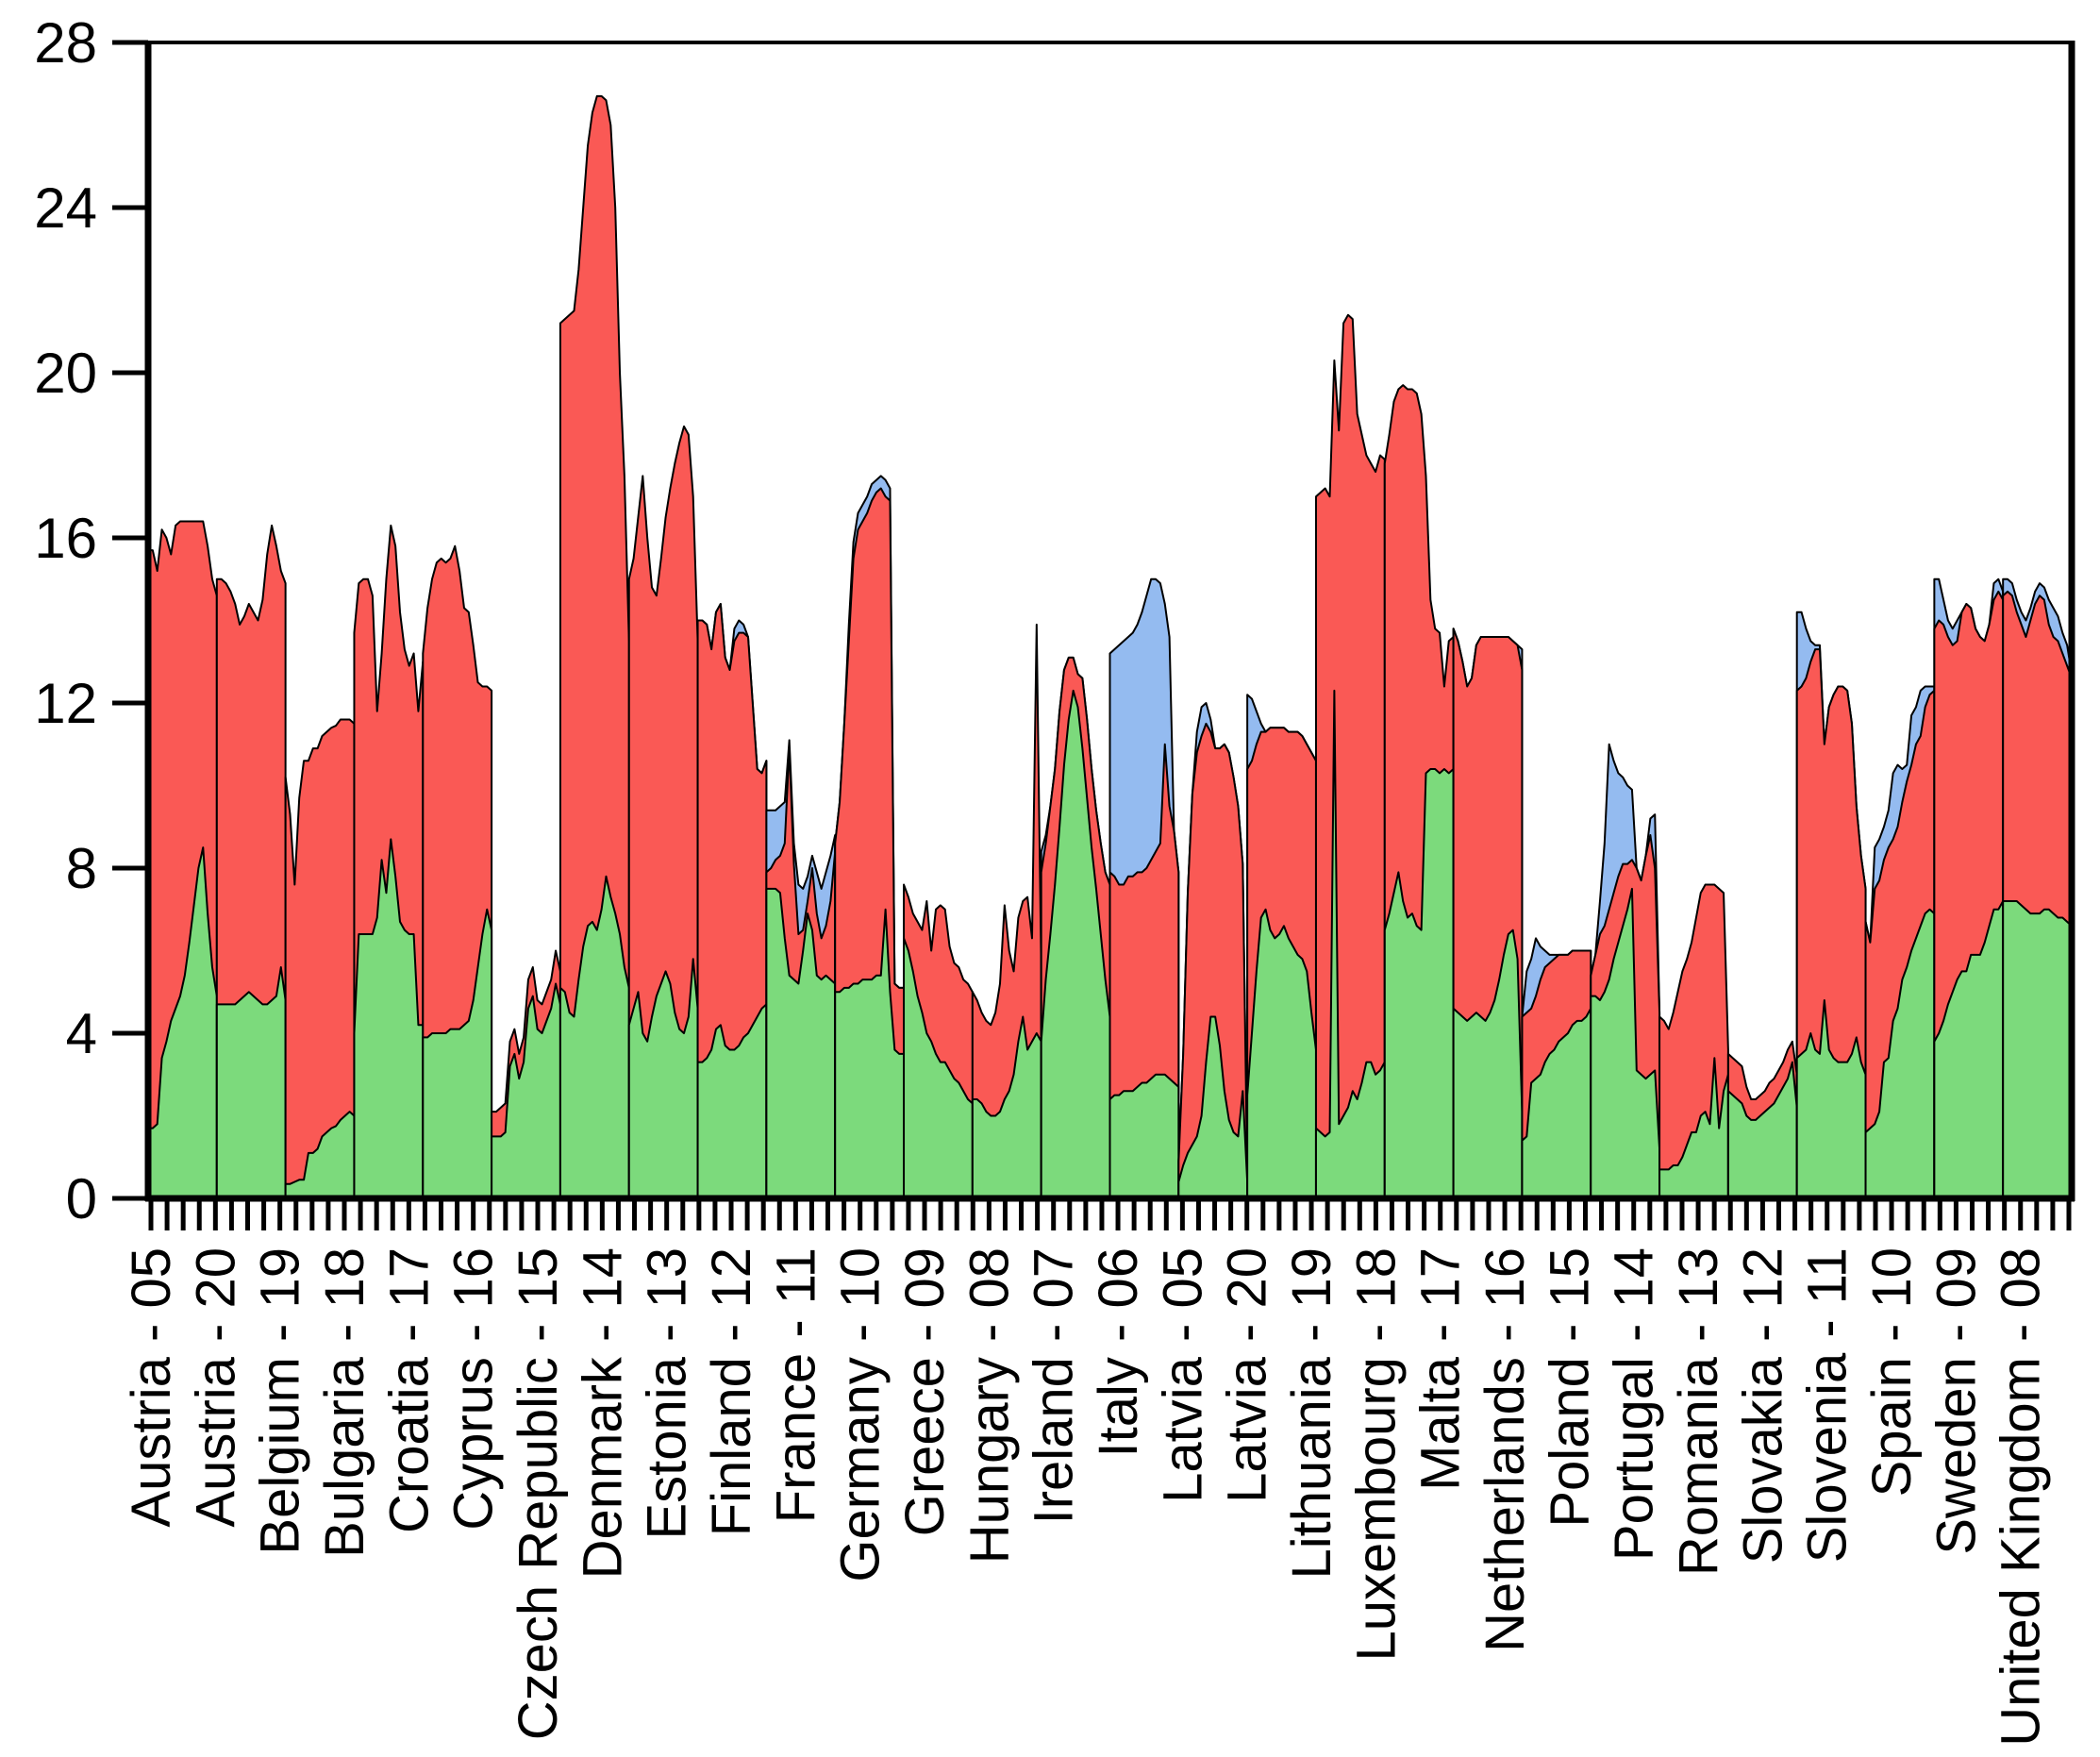  I want to click on x-tick-label-czech-republic-15: Czech Republic - 15, so click(539, 1493).